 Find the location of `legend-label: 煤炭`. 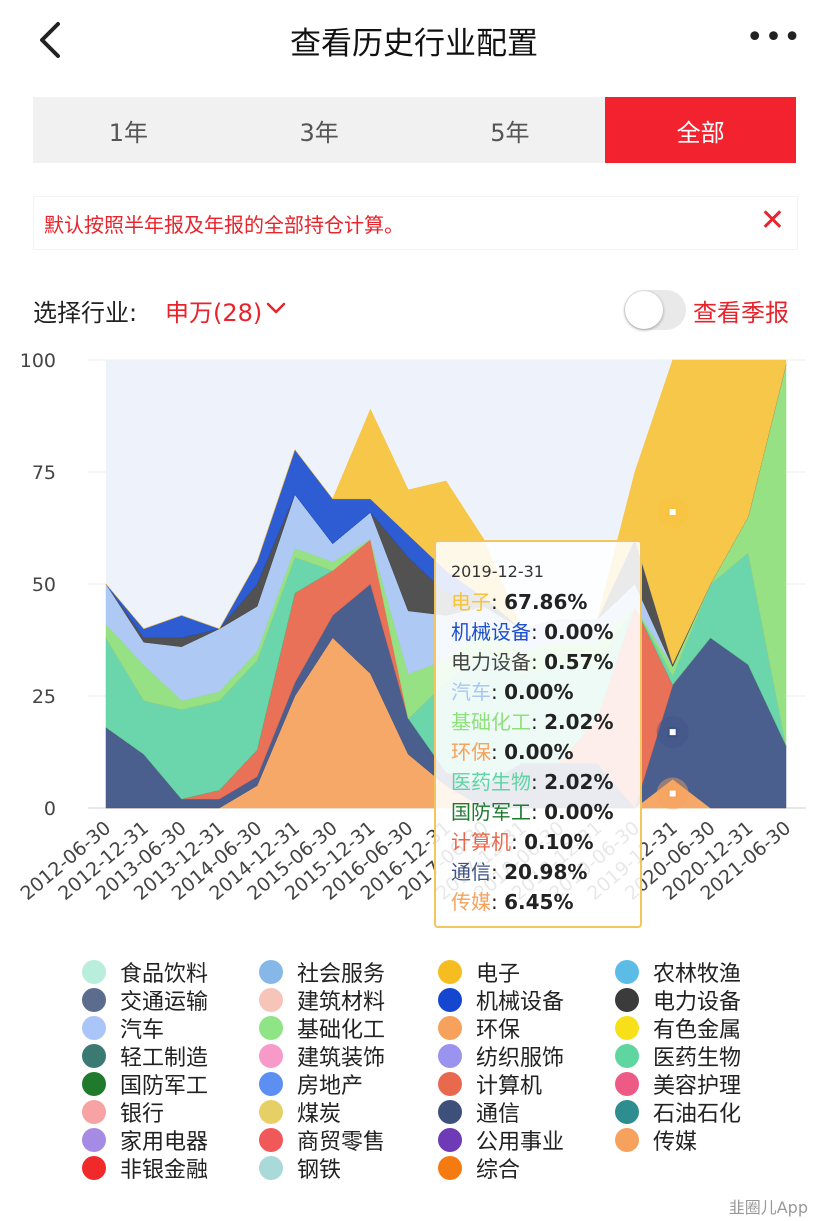

legend-label: 煤炭 is located at coordinates (319, 1114).